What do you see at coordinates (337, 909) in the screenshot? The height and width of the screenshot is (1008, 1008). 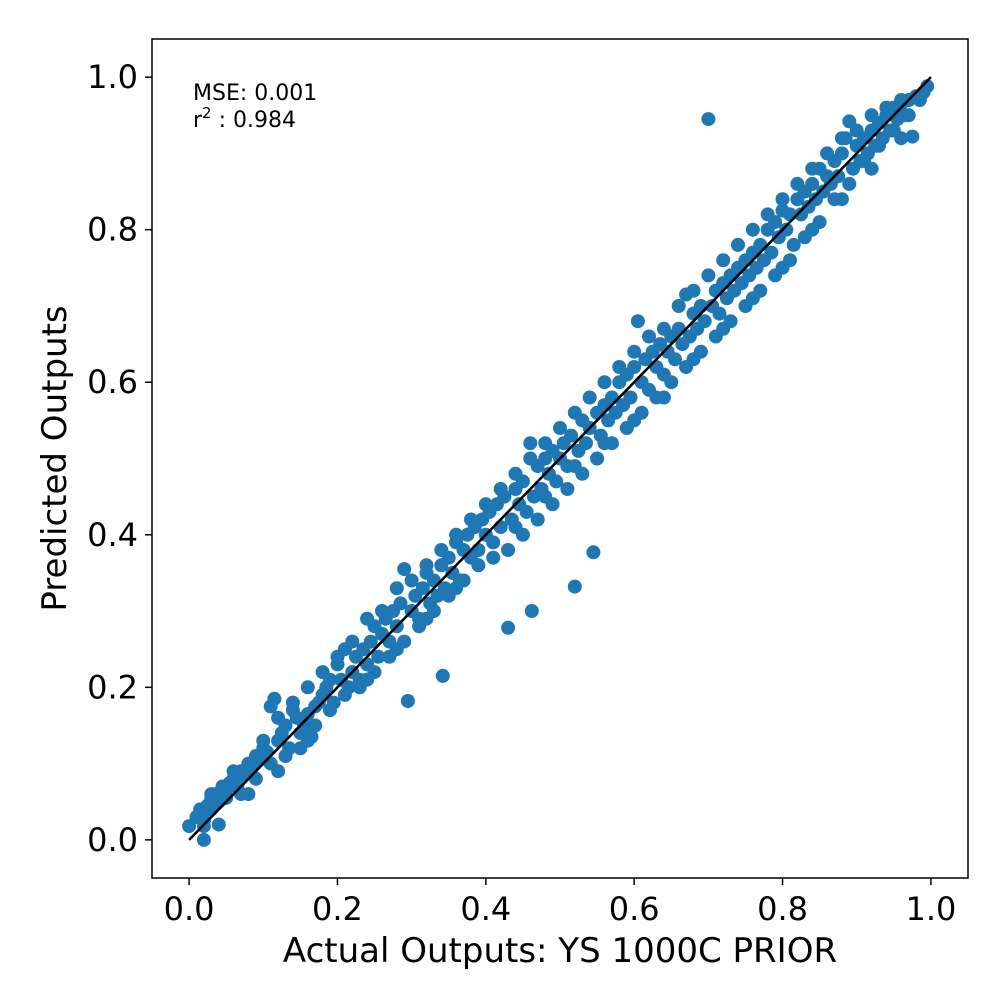 I see `x-tick-label: 0.2` at bounding box center [337, 909].